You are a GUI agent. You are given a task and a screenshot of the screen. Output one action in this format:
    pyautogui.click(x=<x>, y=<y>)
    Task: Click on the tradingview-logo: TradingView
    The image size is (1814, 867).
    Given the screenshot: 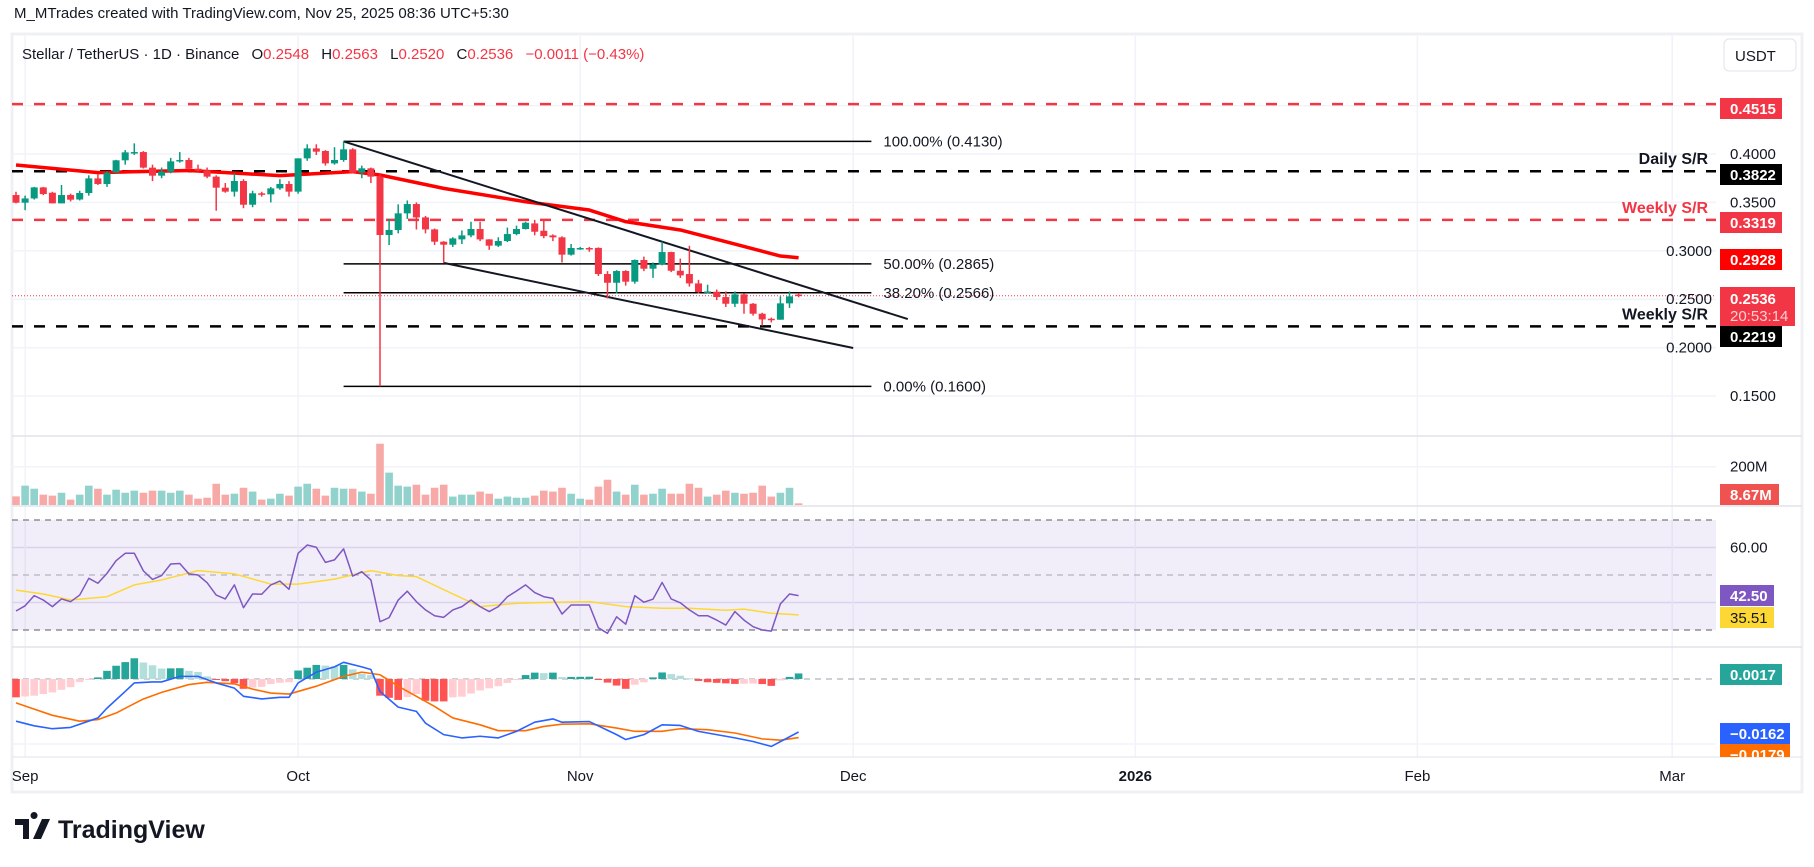 What is the action you would take?
    pyautogui.click(x=110, y=828)
    